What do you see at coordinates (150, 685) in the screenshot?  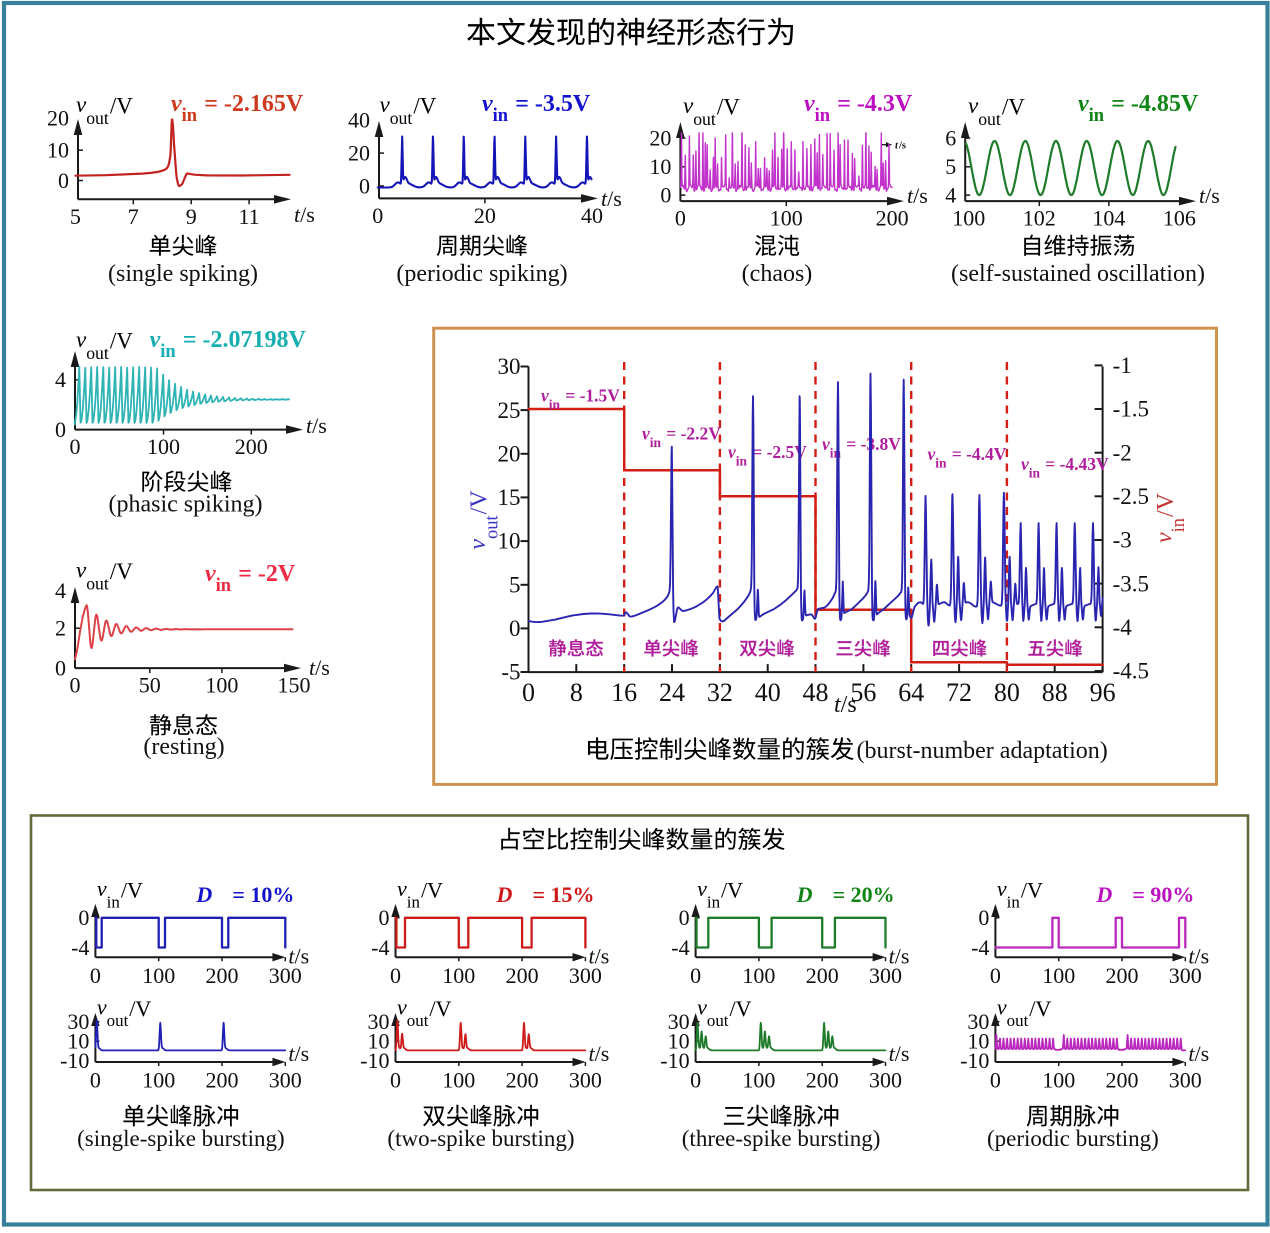 I see `svg-text: 50` at bounding box center [150, 685].